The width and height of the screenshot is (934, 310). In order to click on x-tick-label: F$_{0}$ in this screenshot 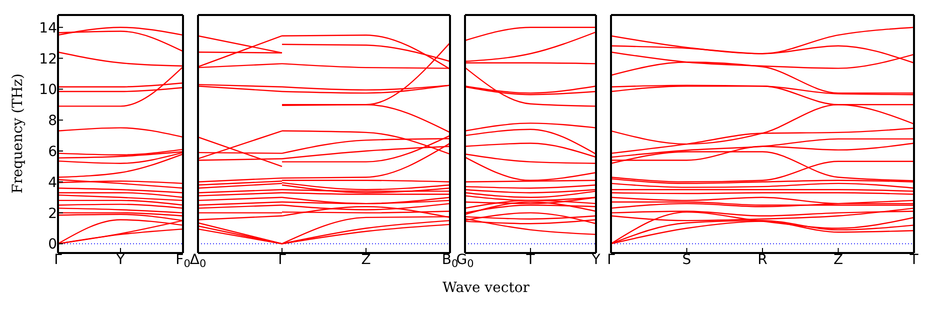, I will do `click(183, 261)`.